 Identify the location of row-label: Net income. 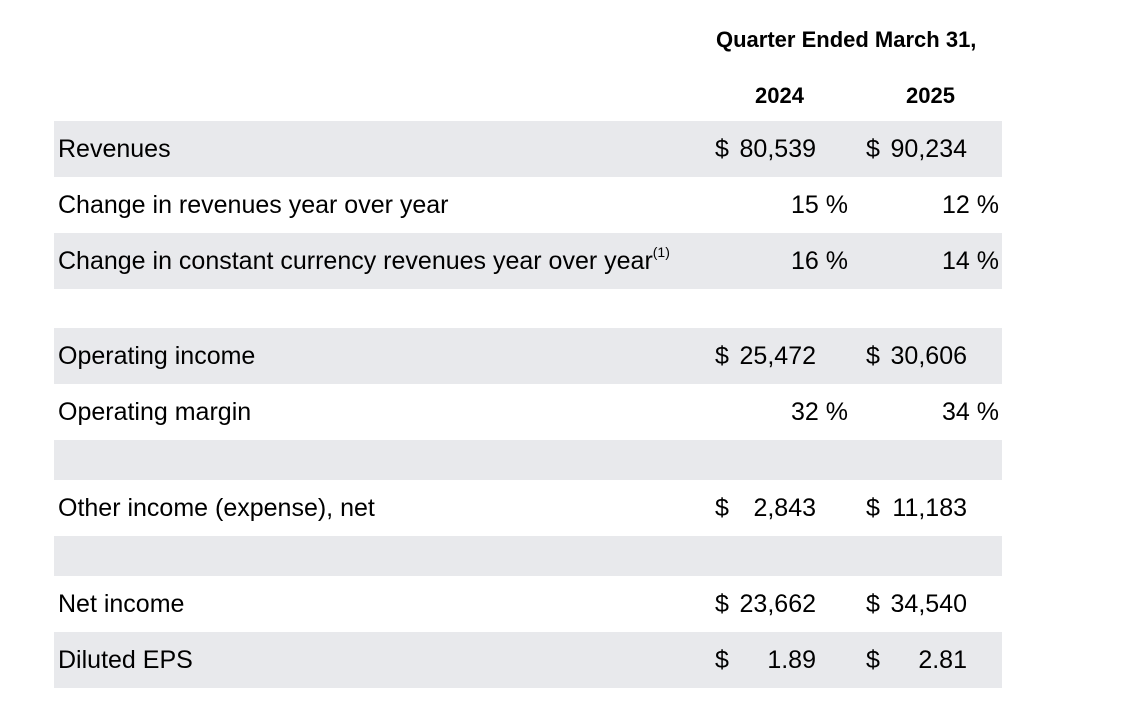
(121, 604).